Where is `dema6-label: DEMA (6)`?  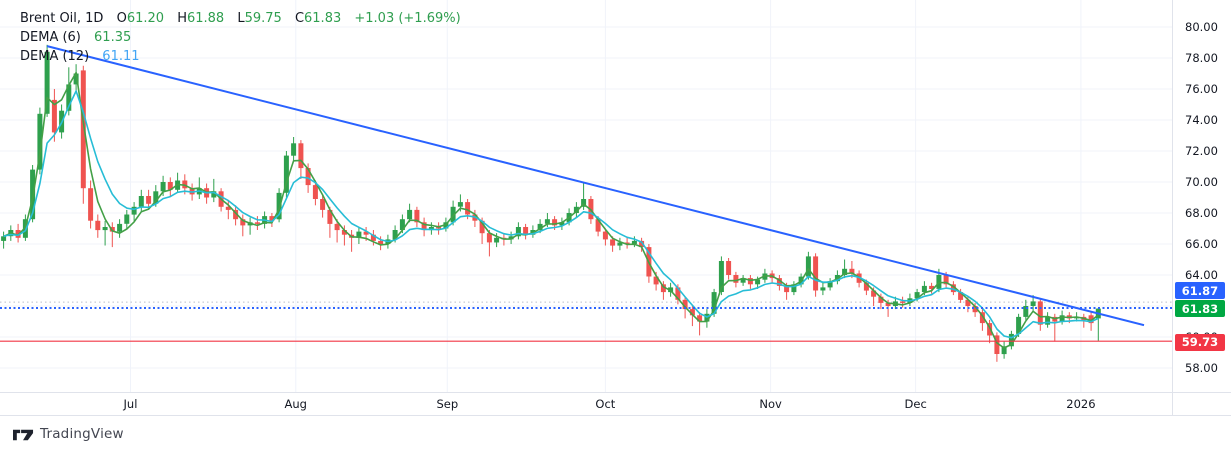
dema6-label: DEMA (6) is located at coordinates (50, 37).